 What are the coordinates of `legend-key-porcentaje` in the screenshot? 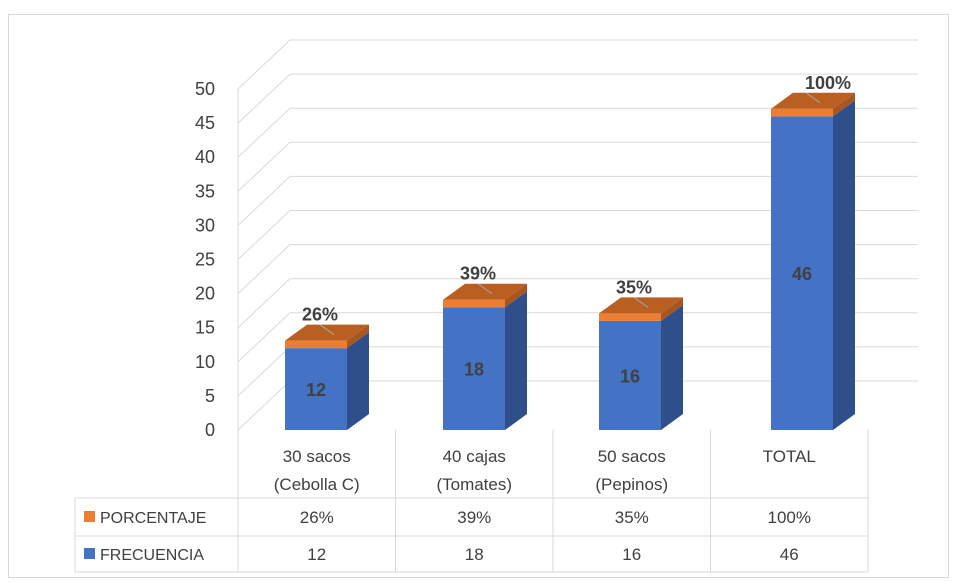 It's located at (89, 516).